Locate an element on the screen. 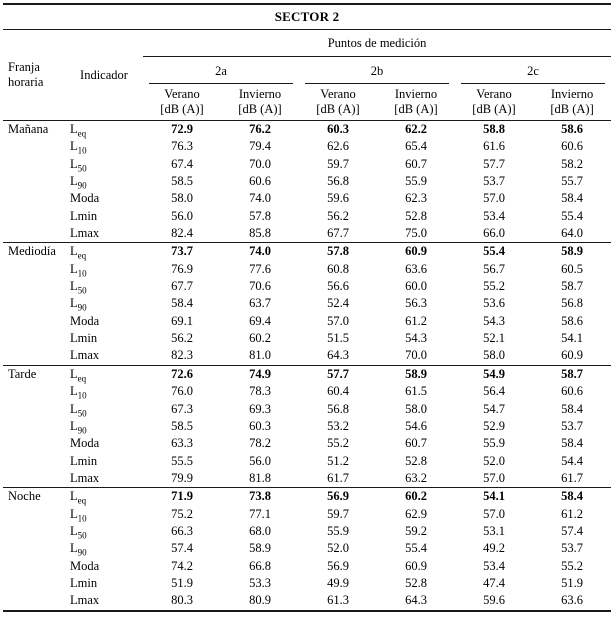 This screenshot has width=614, height=620. table-row: Moda 63.3 78.2 55.2 60.7 55.9 58.4 is located at coordinates (307, 443).